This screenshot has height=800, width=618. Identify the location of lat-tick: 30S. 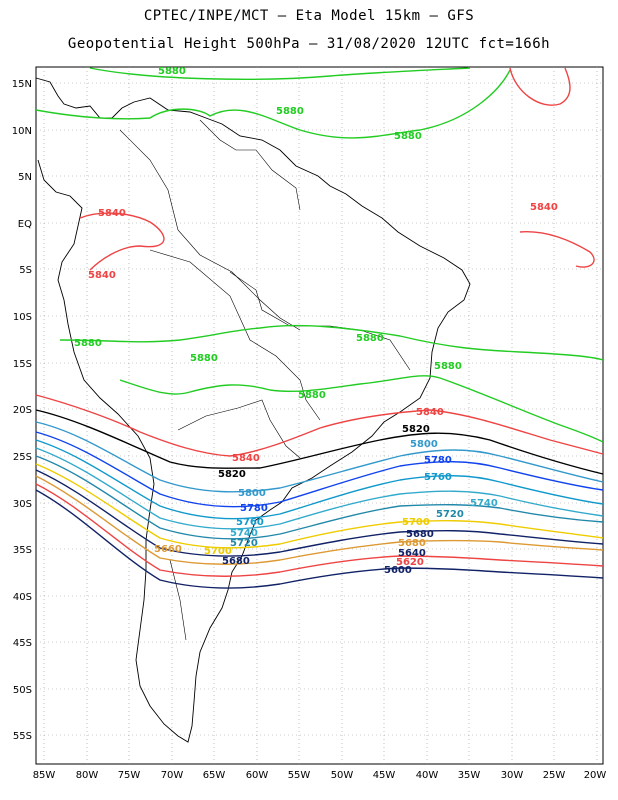
(22, 504).